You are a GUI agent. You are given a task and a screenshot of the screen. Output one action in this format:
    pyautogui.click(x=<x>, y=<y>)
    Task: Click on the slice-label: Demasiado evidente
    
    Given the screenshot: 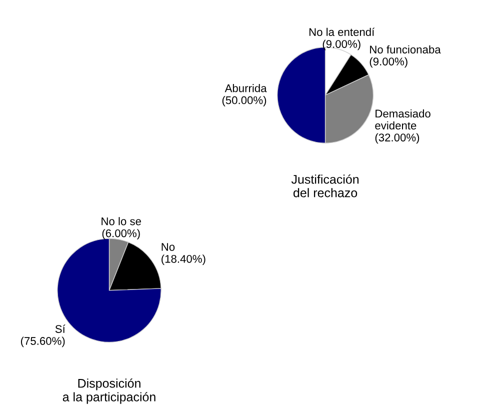 What is the action you would take?
    pyautogui.click(x=402, y=119)
    